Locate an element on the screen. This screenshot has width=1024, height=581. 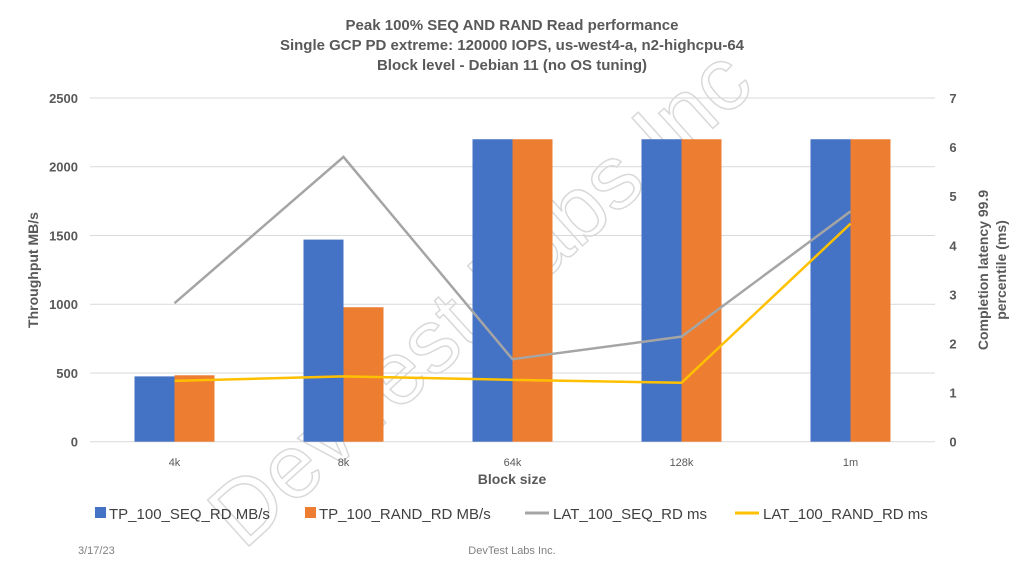
y2-tick-label: 6 is located at coordinates (952, 147).